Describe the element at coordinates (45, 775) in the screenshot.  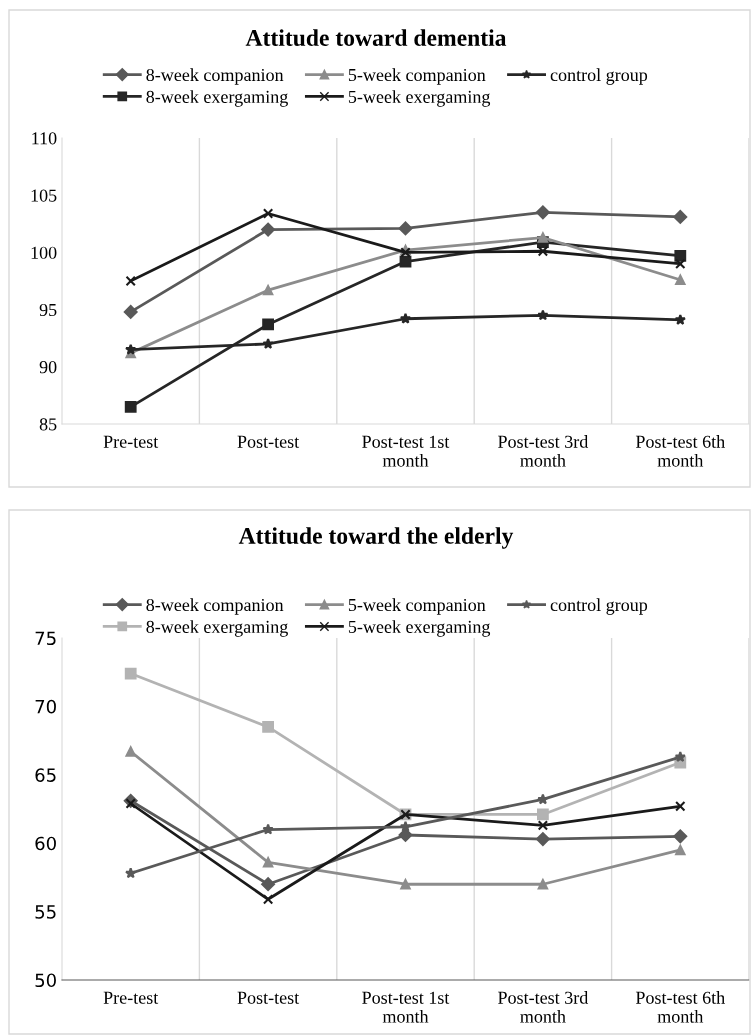
I see `y-tick-label: 65` at that location.